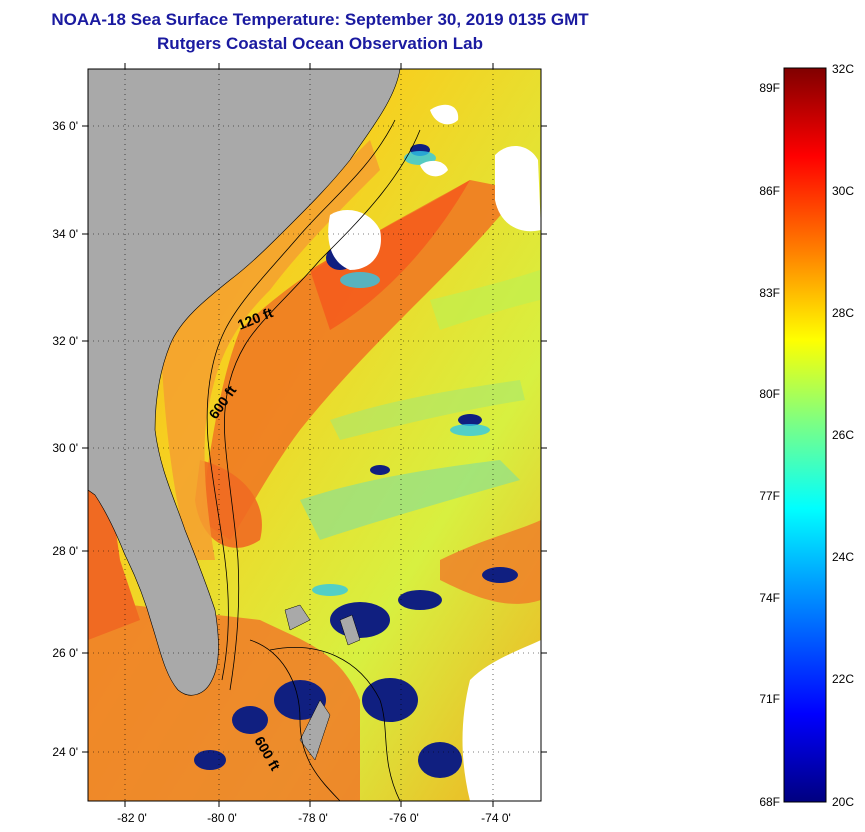 Image resolution: width=865 pixels, height=832 pixels. Describe the element at coordinates (490, 562) in the screenshot. I see `east-warm-patch` at that location.